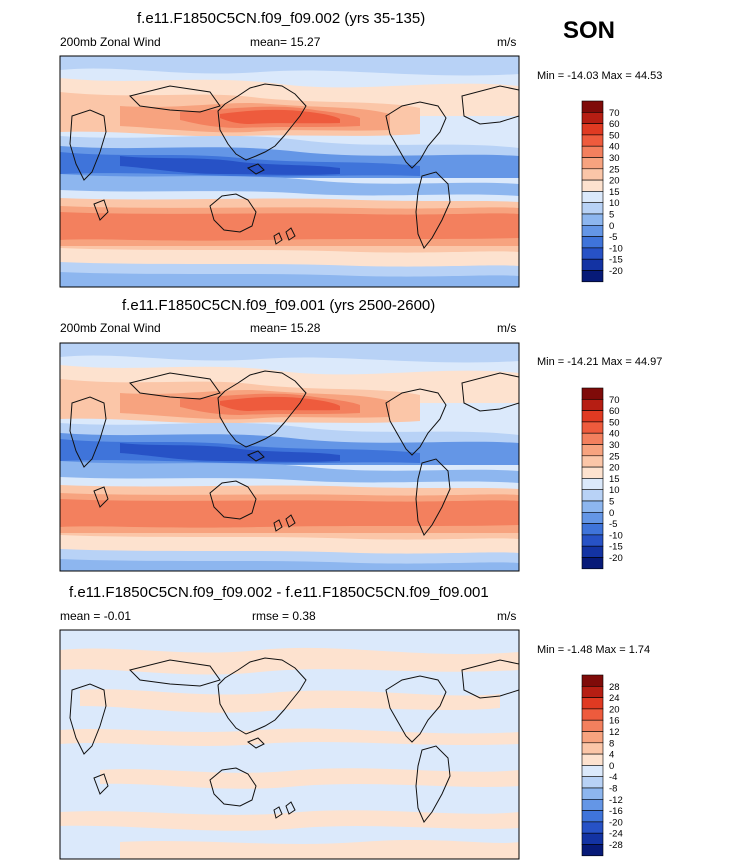 The image size is (733, 866). Describe the element at coordinates (611, 766) in the screenshot. I see `panel3-colorbar-label: 0` at that location.